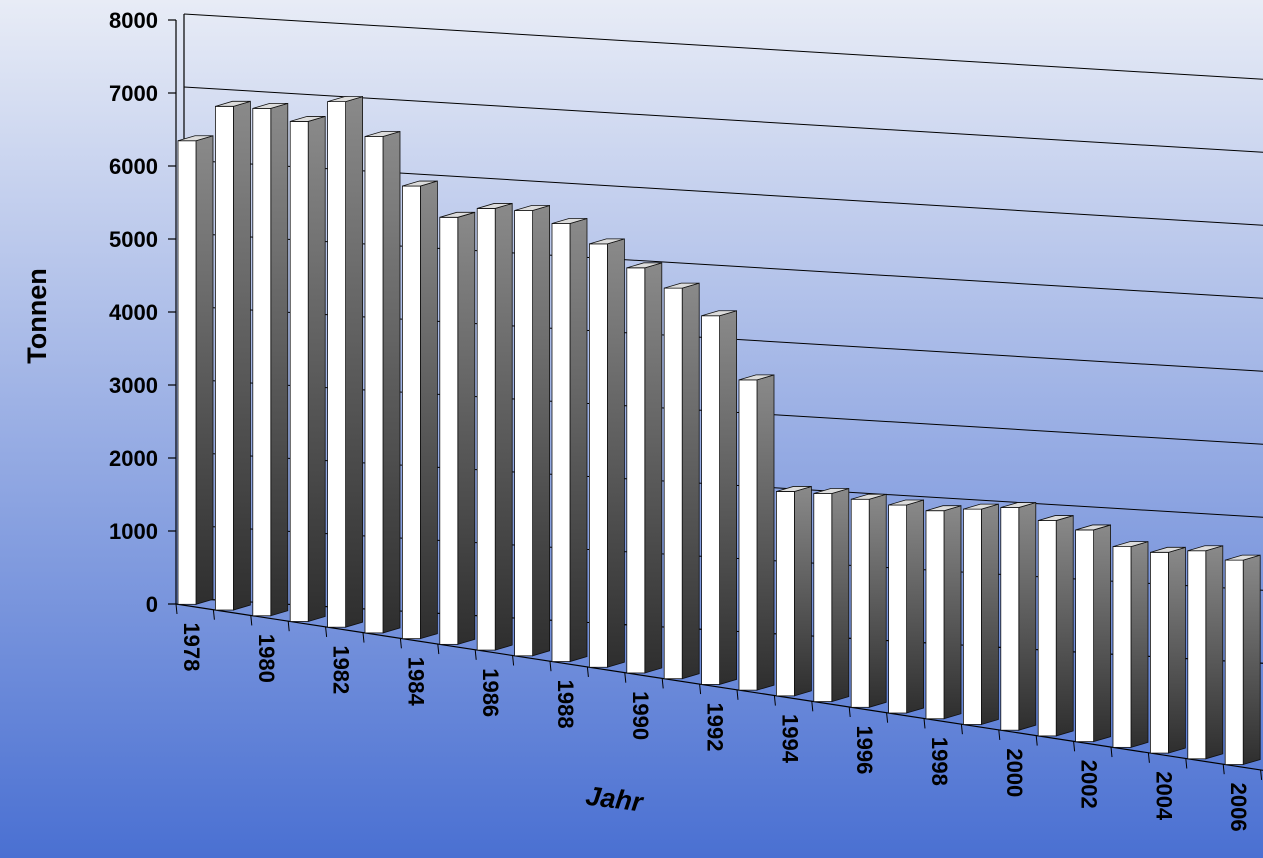  I want to click on gridline, so click(723, 119).